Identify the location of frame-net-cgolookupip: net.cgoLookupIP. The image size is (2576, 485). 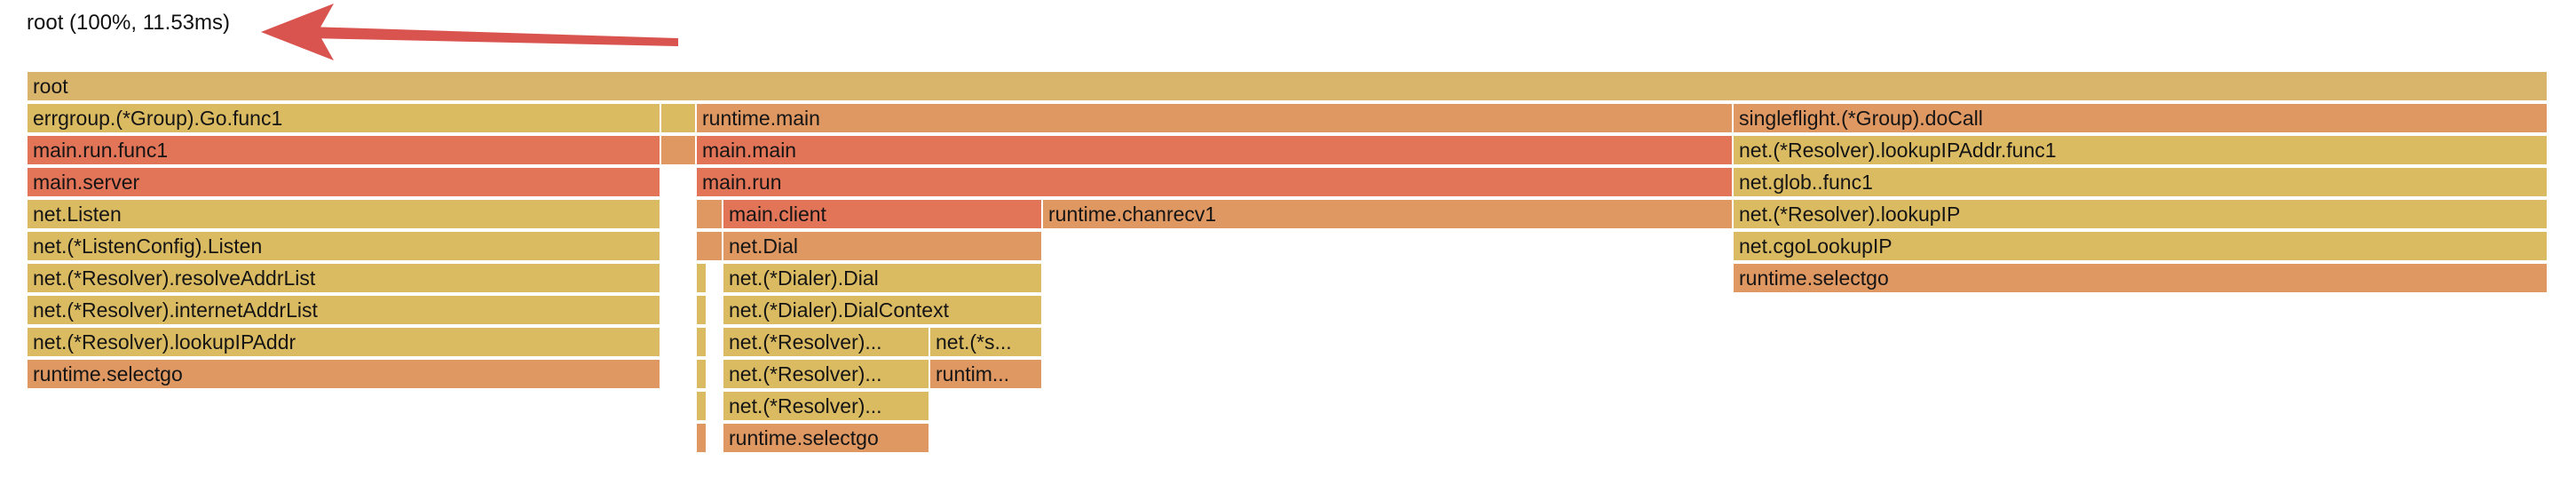
(2140, 246).